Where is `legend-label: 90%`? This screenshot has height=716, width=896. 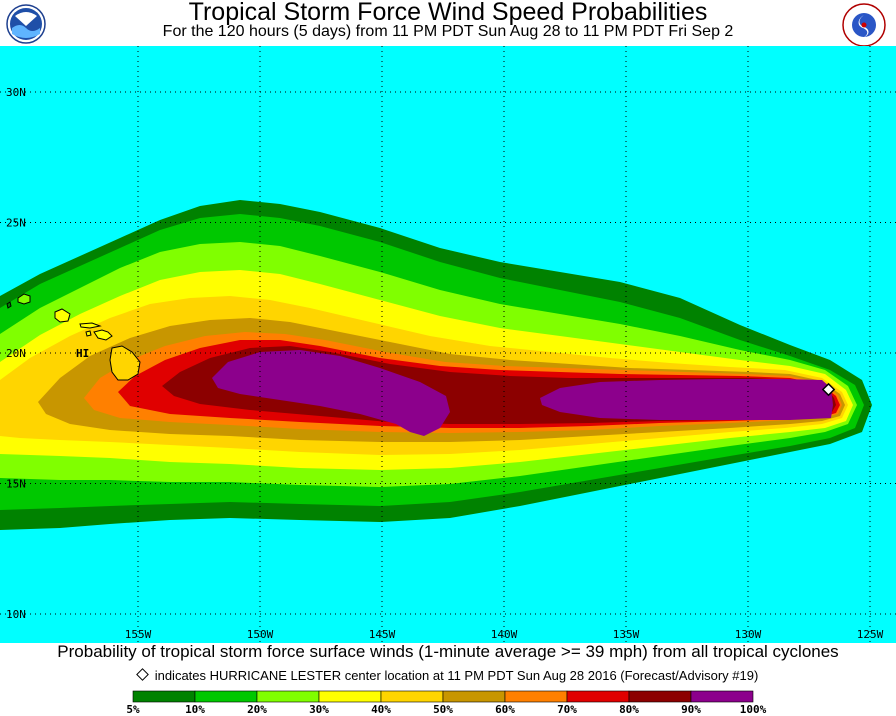
legend-label: 90% is located at coordinates (691, 709).